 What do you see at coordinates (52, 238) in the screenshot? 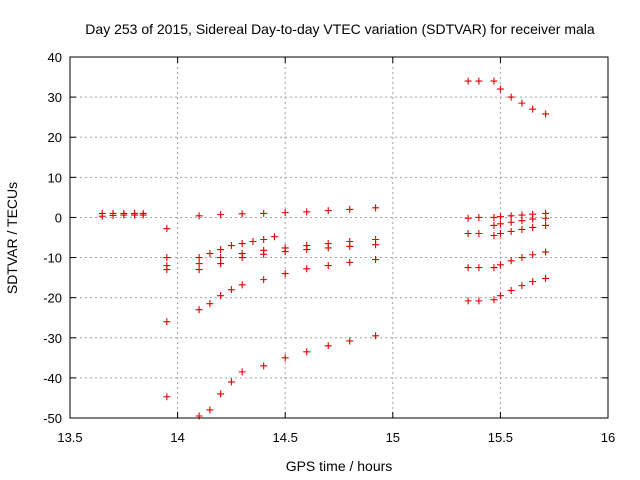
I see `y-tick-labels: -50 -40 -30 -20 -10 0 10 20 30 40` at bounding box center [52, 238].